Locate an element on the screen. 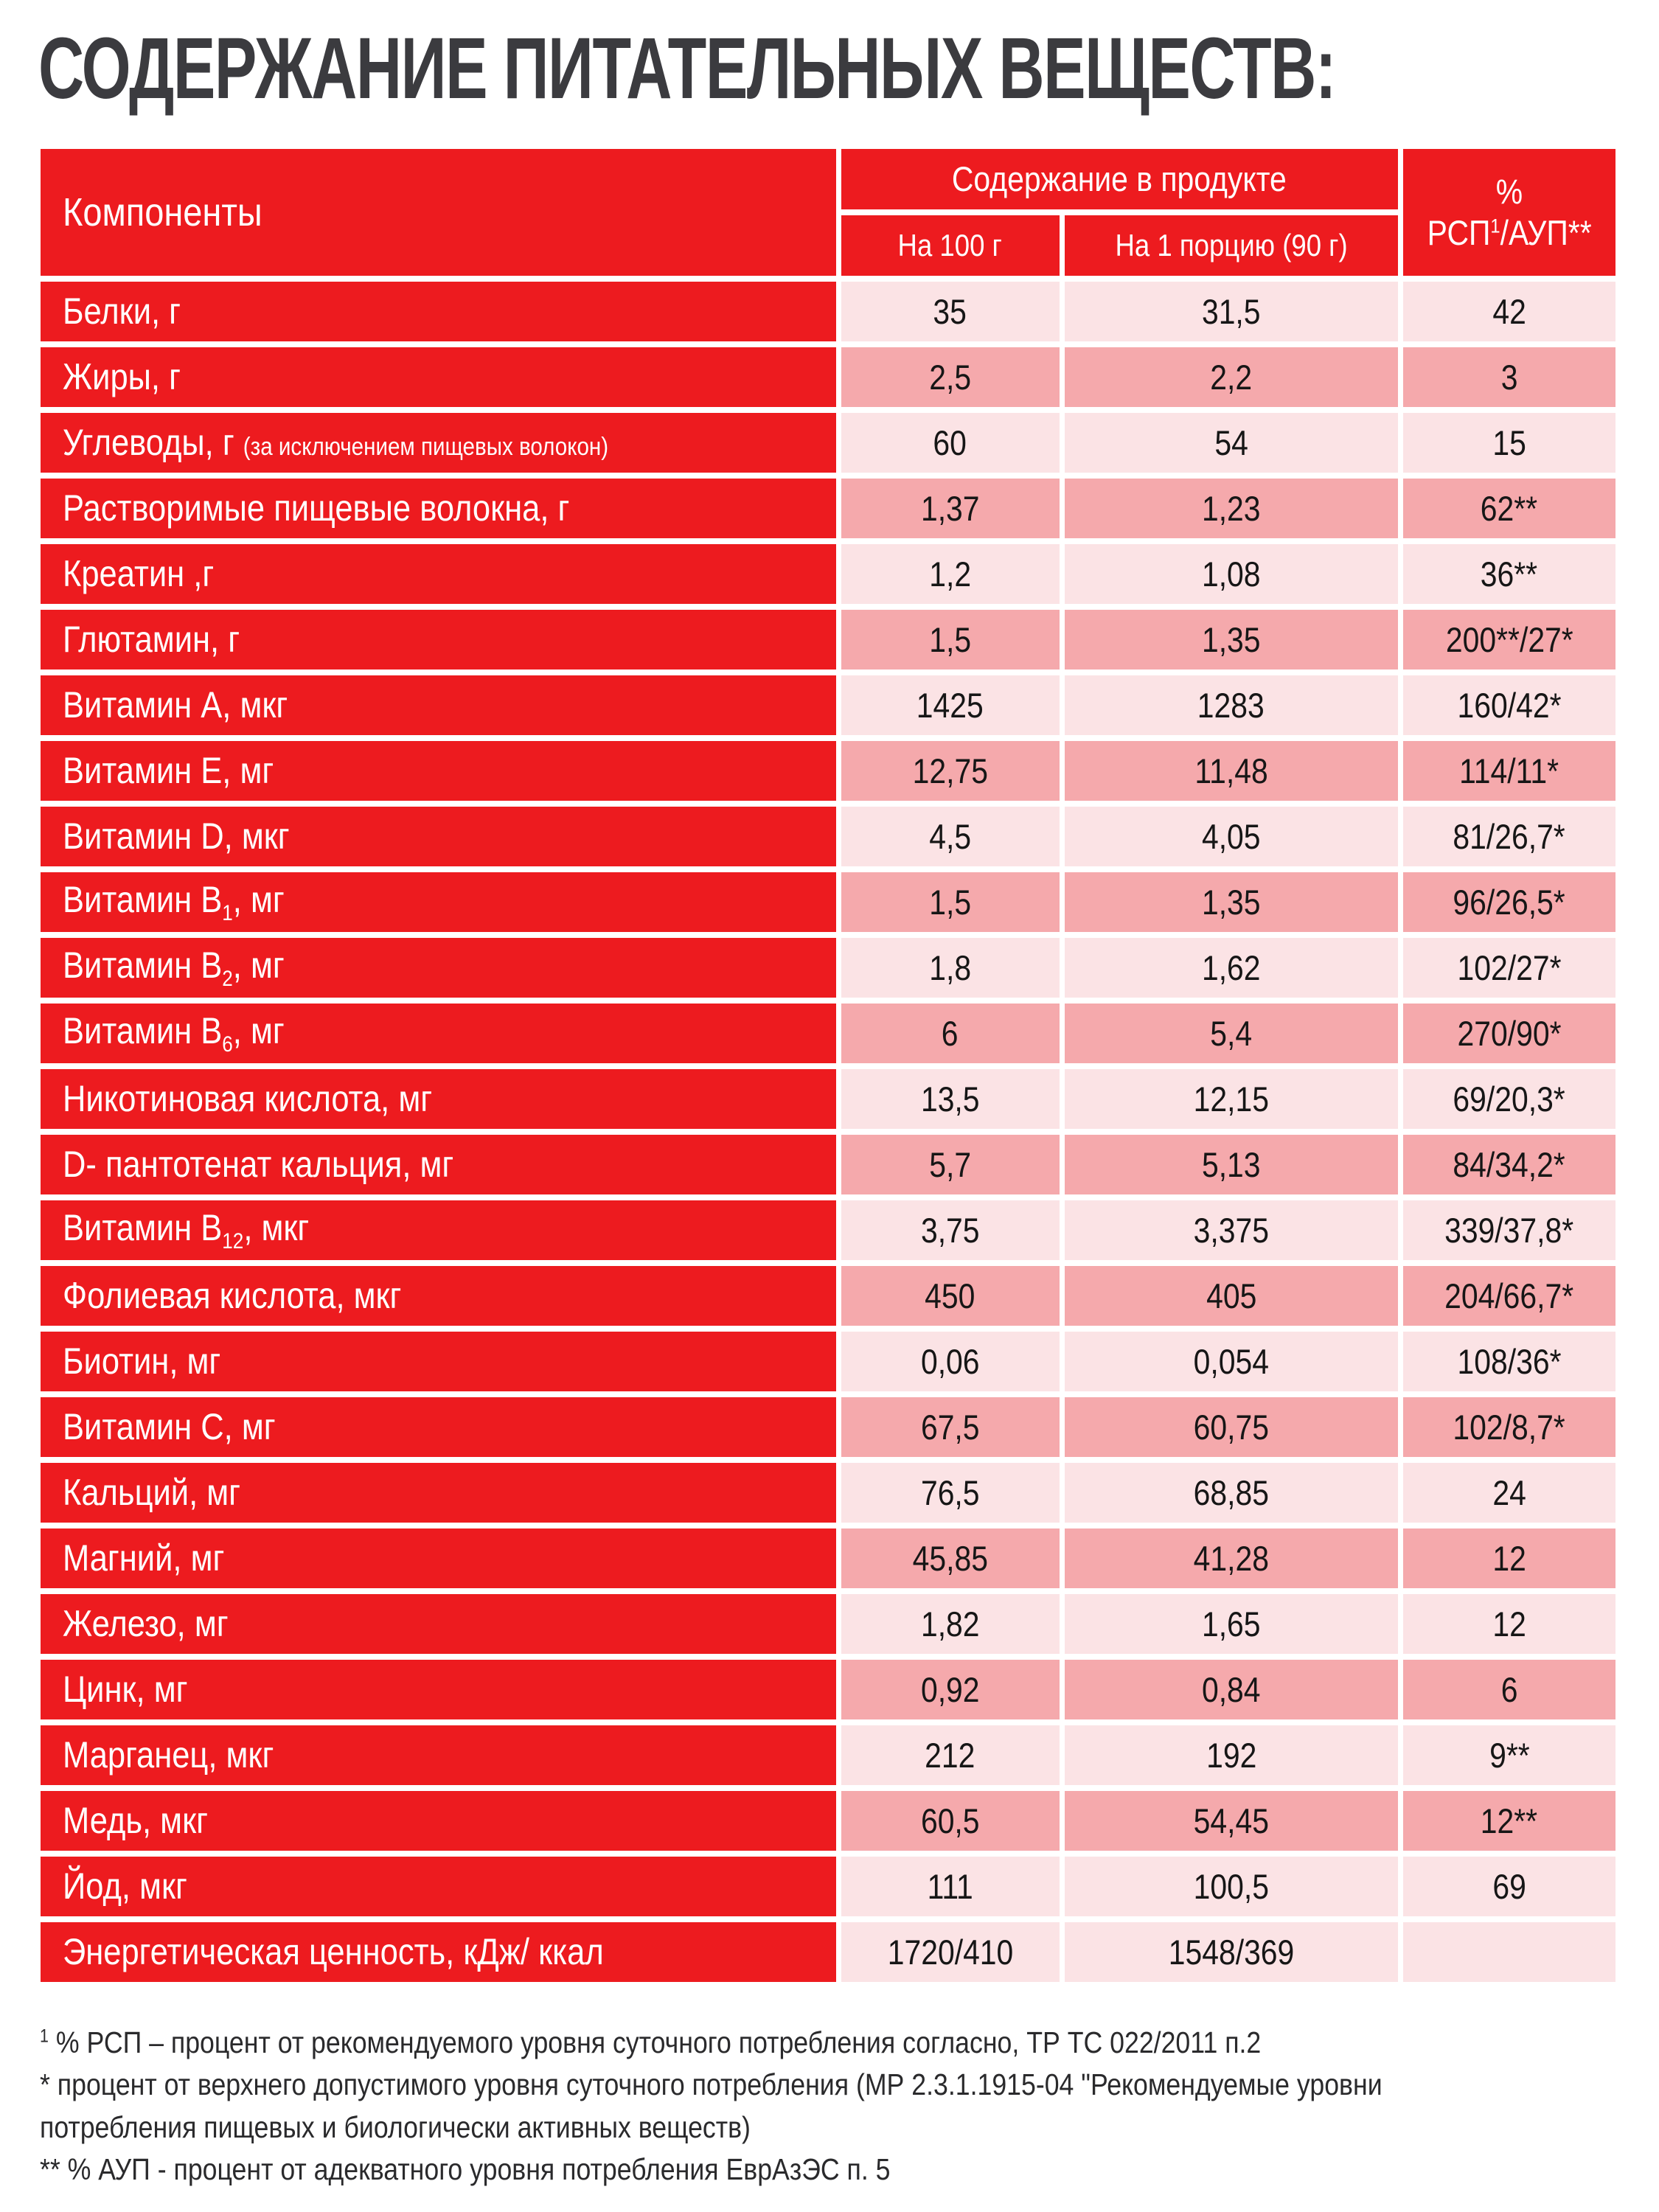 The width and height of the screenshot is (1659, 2212). component-label-cell: Железо, мг is located at coordinates (438, 1623).